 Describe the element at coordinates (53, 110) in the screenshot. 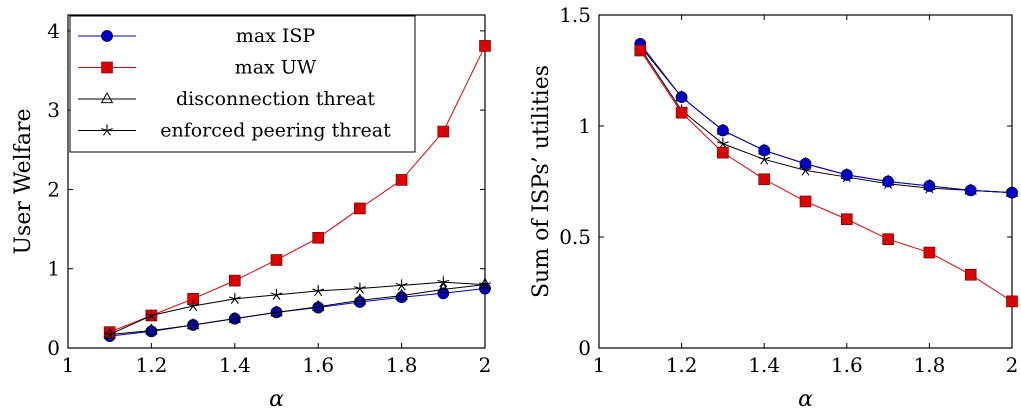

I see `y-tick-label: 3` at that location.